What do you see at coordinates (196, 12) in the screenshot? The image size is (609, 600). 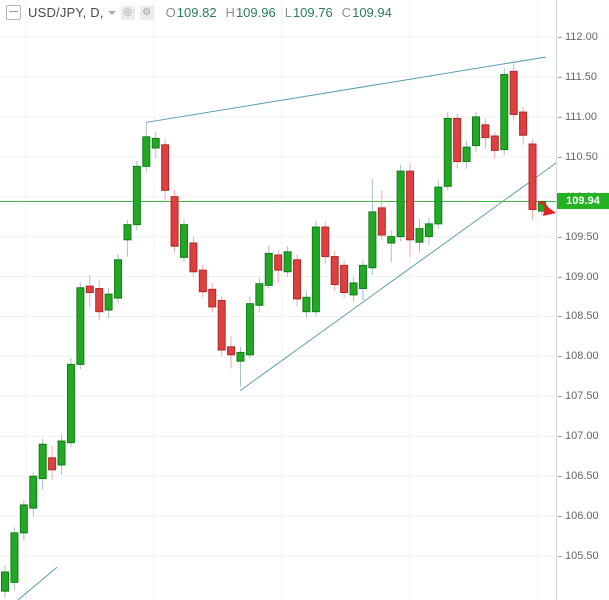 I see `ohlc-value: 109.82` at bounding box center [196, 12].